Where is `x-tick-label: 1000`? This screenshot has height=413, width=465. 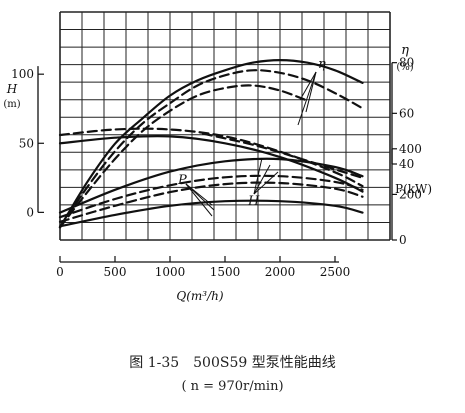
x-tick-label: 1000 is located at coordinates (170, 272).